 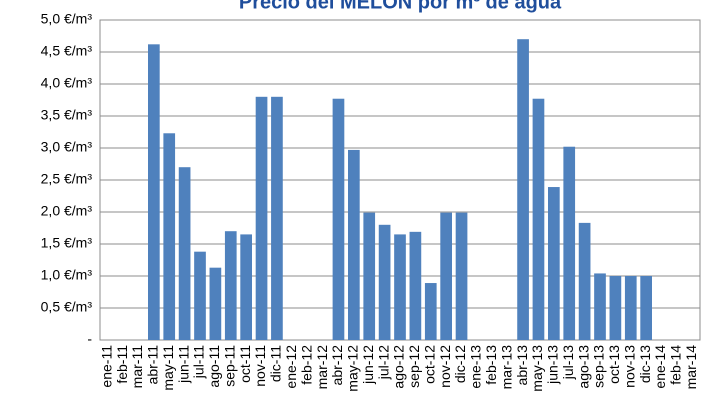 I want to click on x-tick-label: sep-12, so click(x=414, y=366).